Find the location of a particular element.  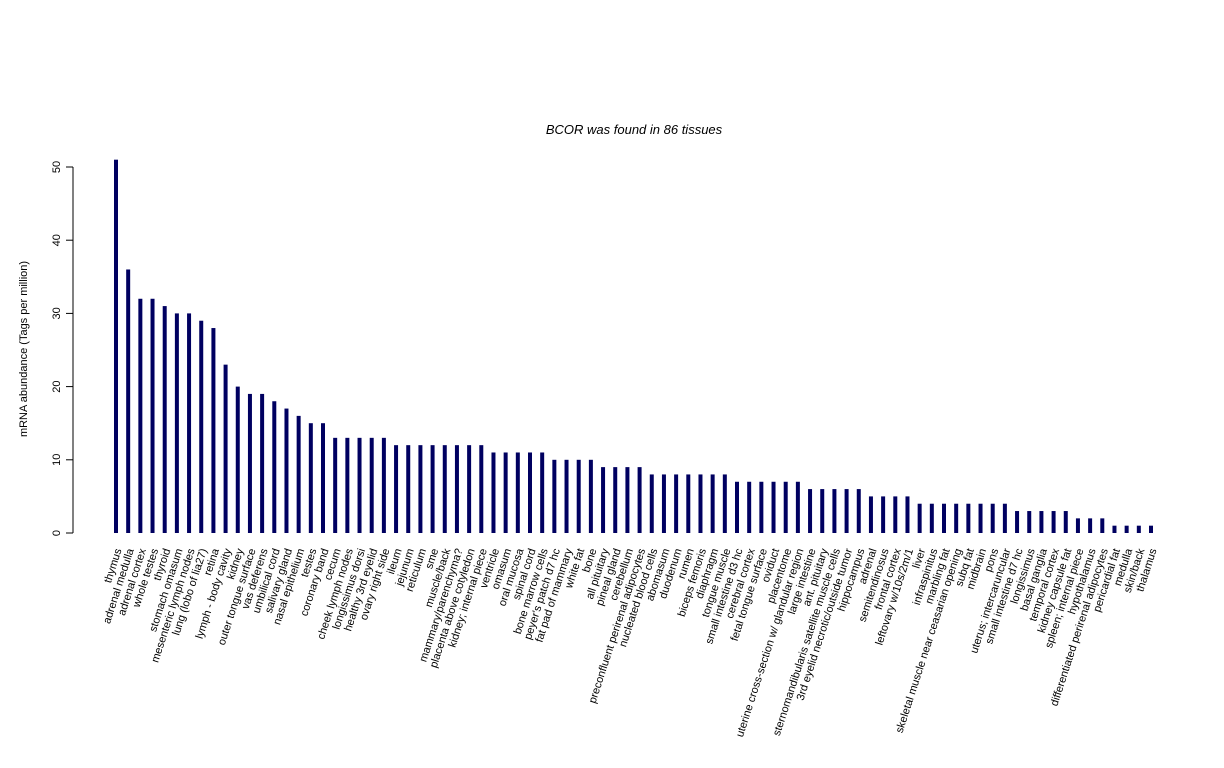

y-axis-label: mRNA abundance (Tags per million) is located at coordinates (24, 349).